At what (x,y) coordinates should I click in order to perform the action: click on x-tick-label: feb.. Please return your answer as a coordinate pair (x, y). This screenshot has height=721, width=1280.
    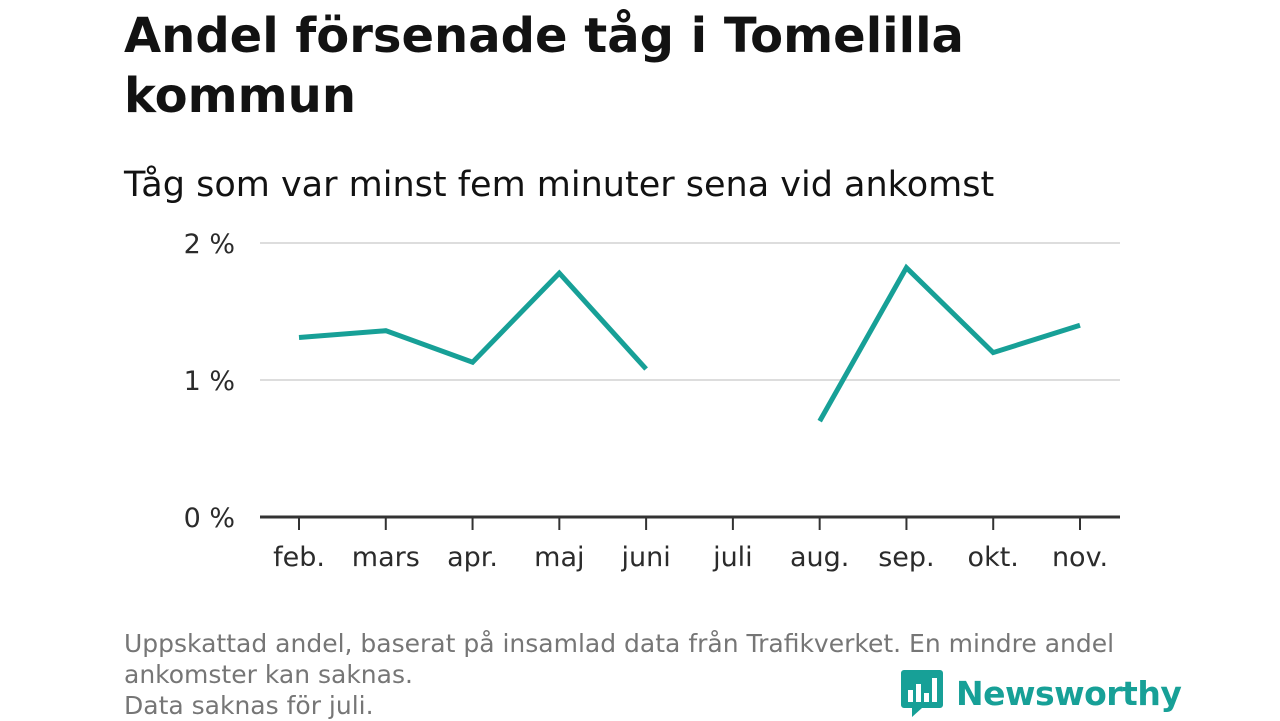
    Looking at the image, I should click on (299, 557).